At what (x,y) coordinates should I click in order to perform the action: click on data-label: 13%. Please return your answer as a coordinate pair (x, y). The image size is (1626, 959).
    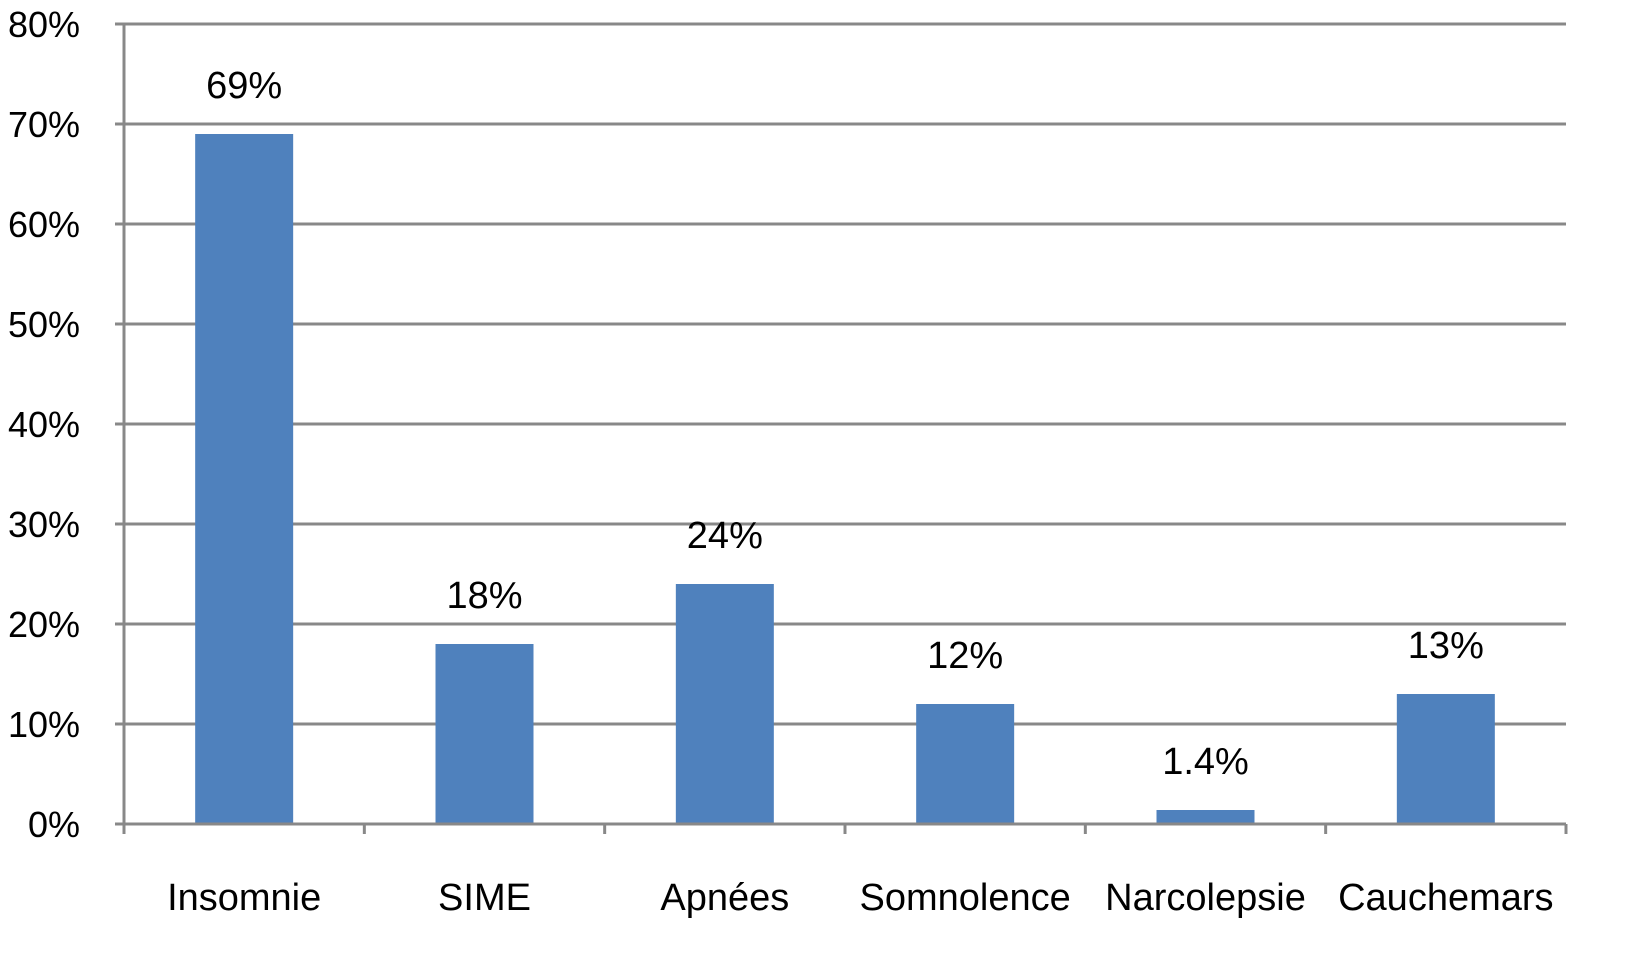
    Looking at the image, I should click on (1446, 646).